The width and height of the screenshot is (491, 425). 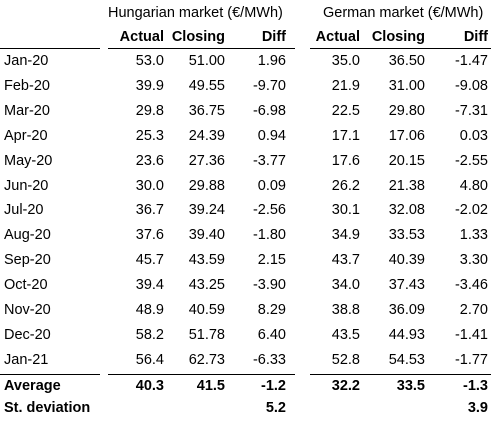 What do you see at coordinates (345, 235) in the screenshot?
I see `de-actual-cell: 34.9` at bounding box center [345, 235].